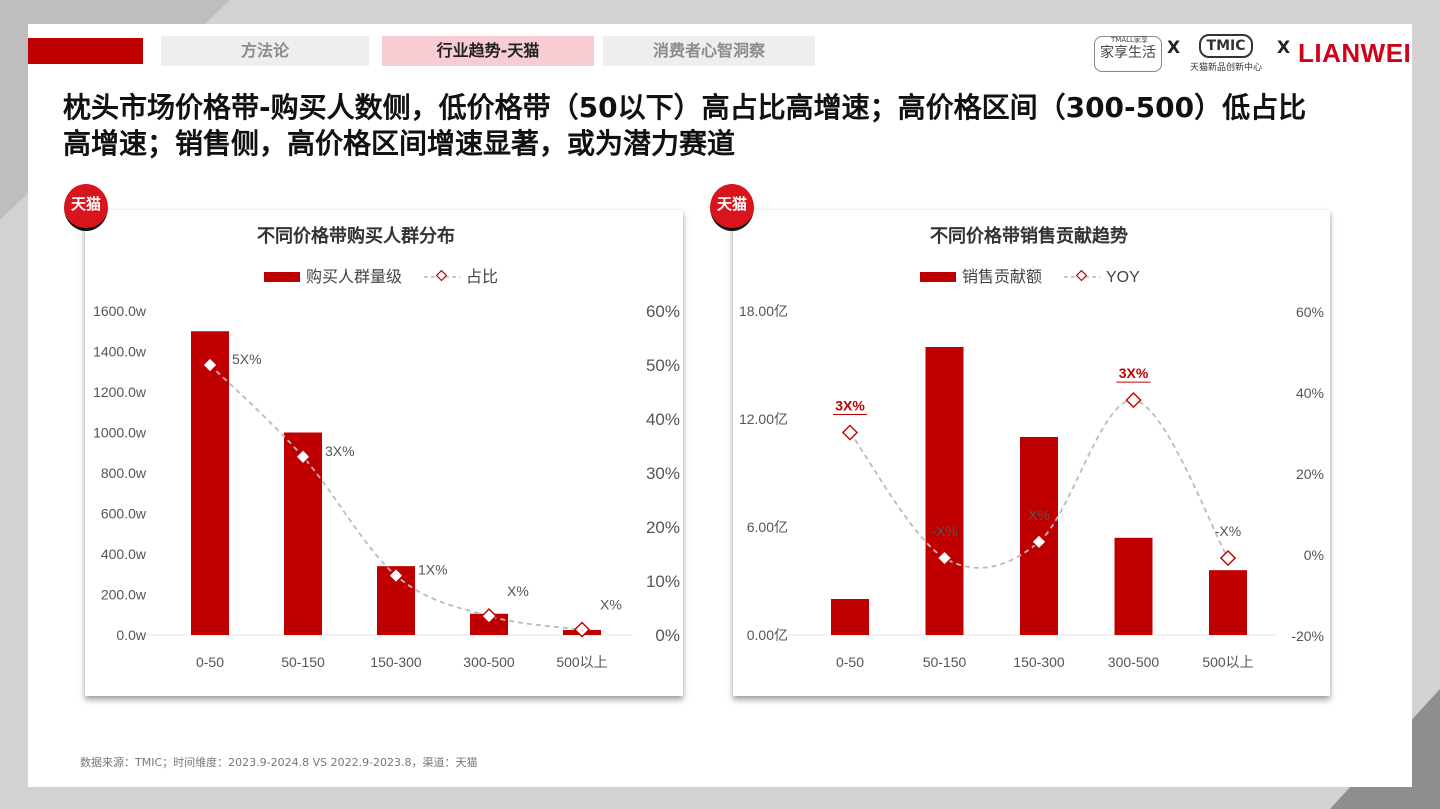 The width and height of the screenshot is (1440, 809). Describe the element at coordinates (124, 595) in the screenshot. I see `y-left-tick-label: 200.0w` at that location.